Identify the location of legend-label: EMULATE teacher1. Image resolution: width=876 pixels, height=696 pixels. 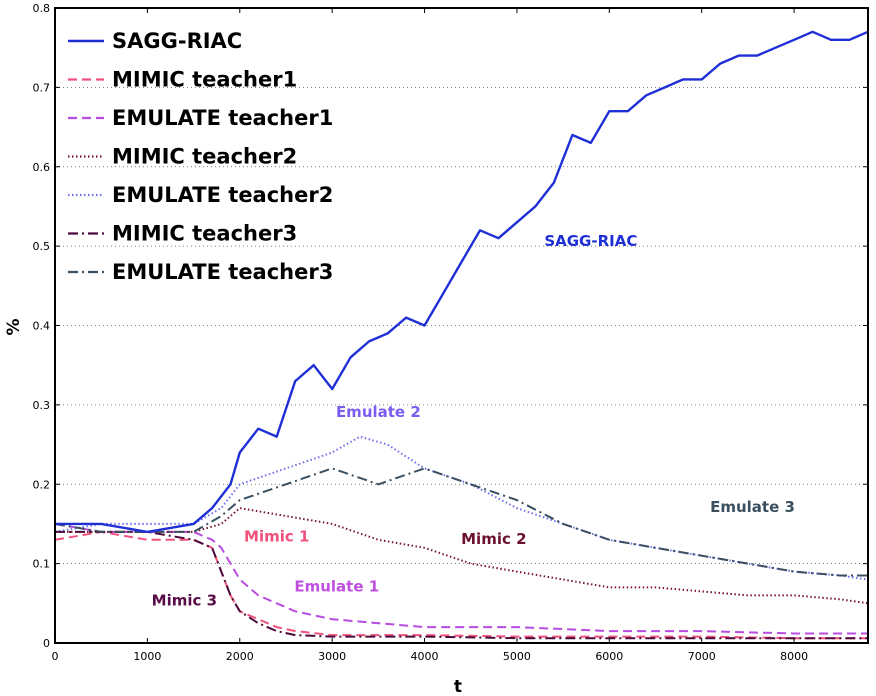
(222, 118).